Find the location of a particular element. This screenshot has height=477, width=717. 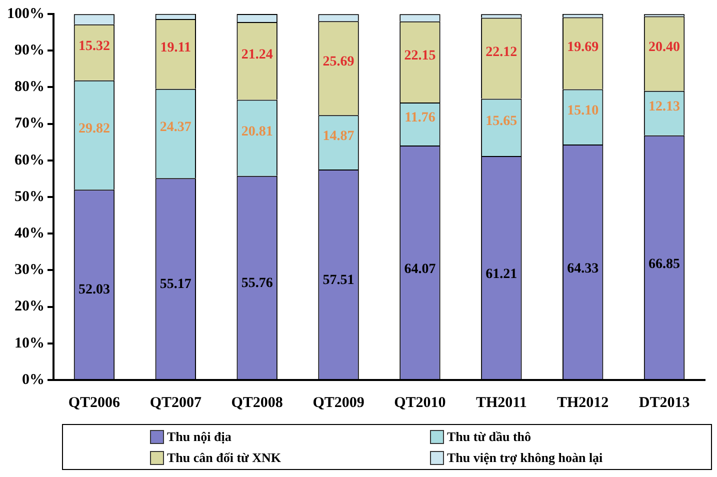

data-label: 64.07 is located at coordinates (420, 269).